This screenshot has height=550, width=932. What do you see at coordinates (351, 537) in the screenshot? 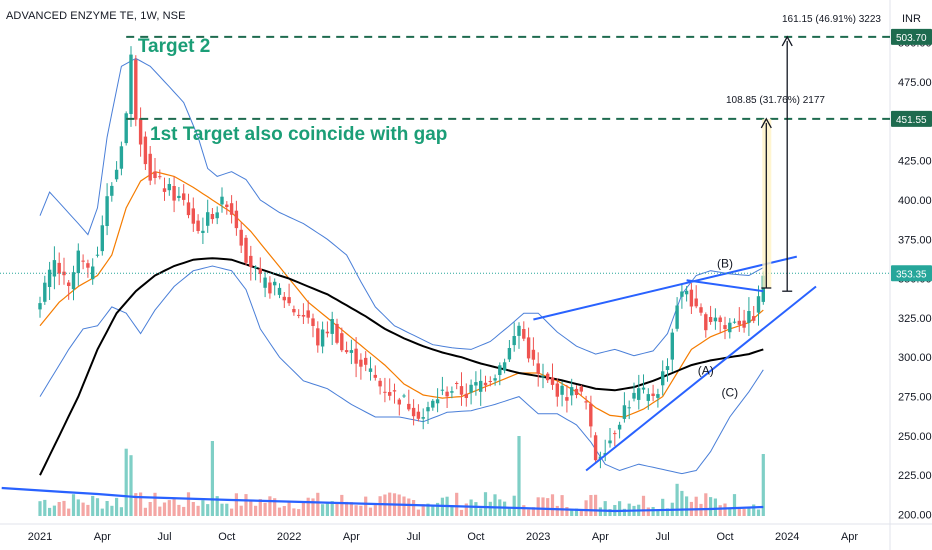
I see `x-tick-label: Apr` at bounding box center [351, 537].